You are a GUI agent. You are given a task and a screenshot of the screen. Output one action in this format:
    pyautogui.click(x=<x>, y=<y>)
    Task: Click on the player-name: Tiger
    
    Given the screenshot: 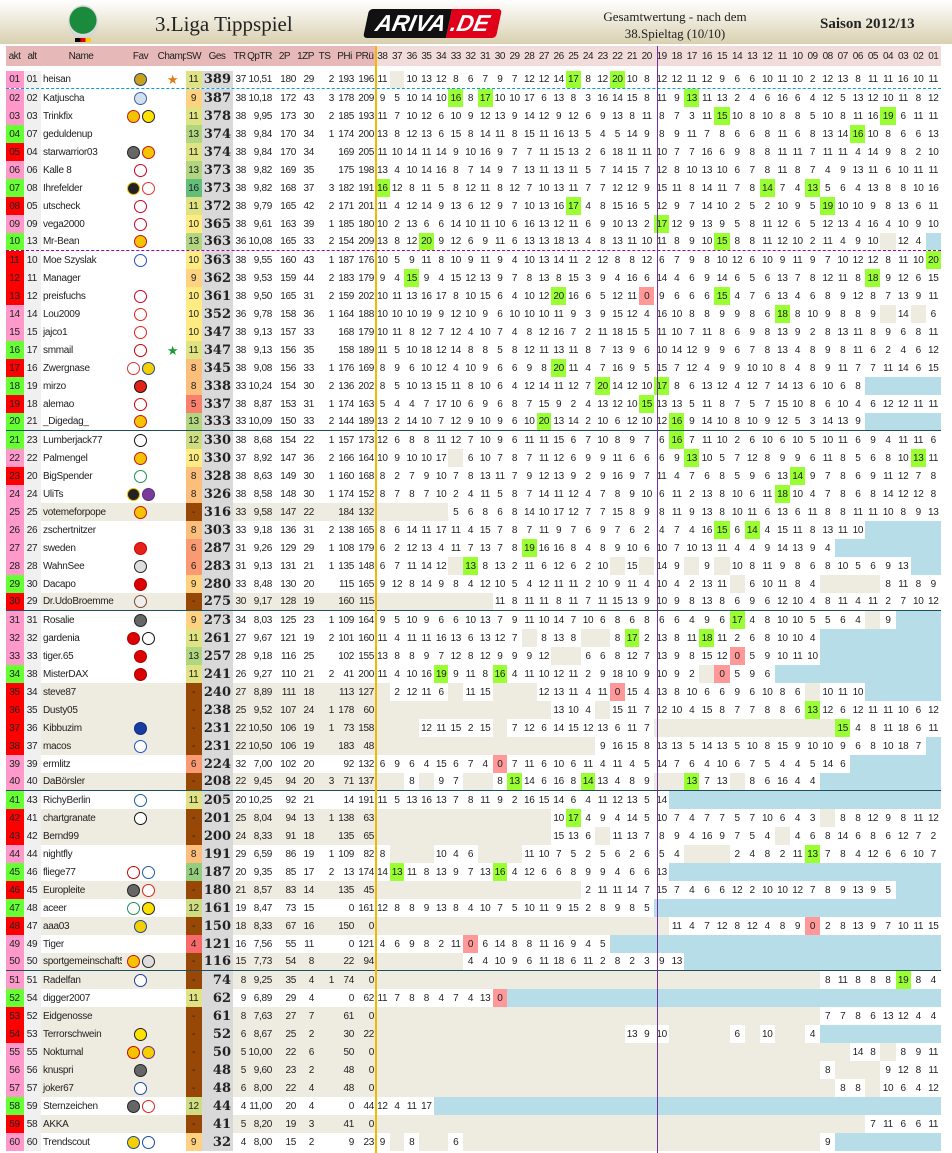 What is the action you would take?
    pyautogui.click(x=53, y=944)
    